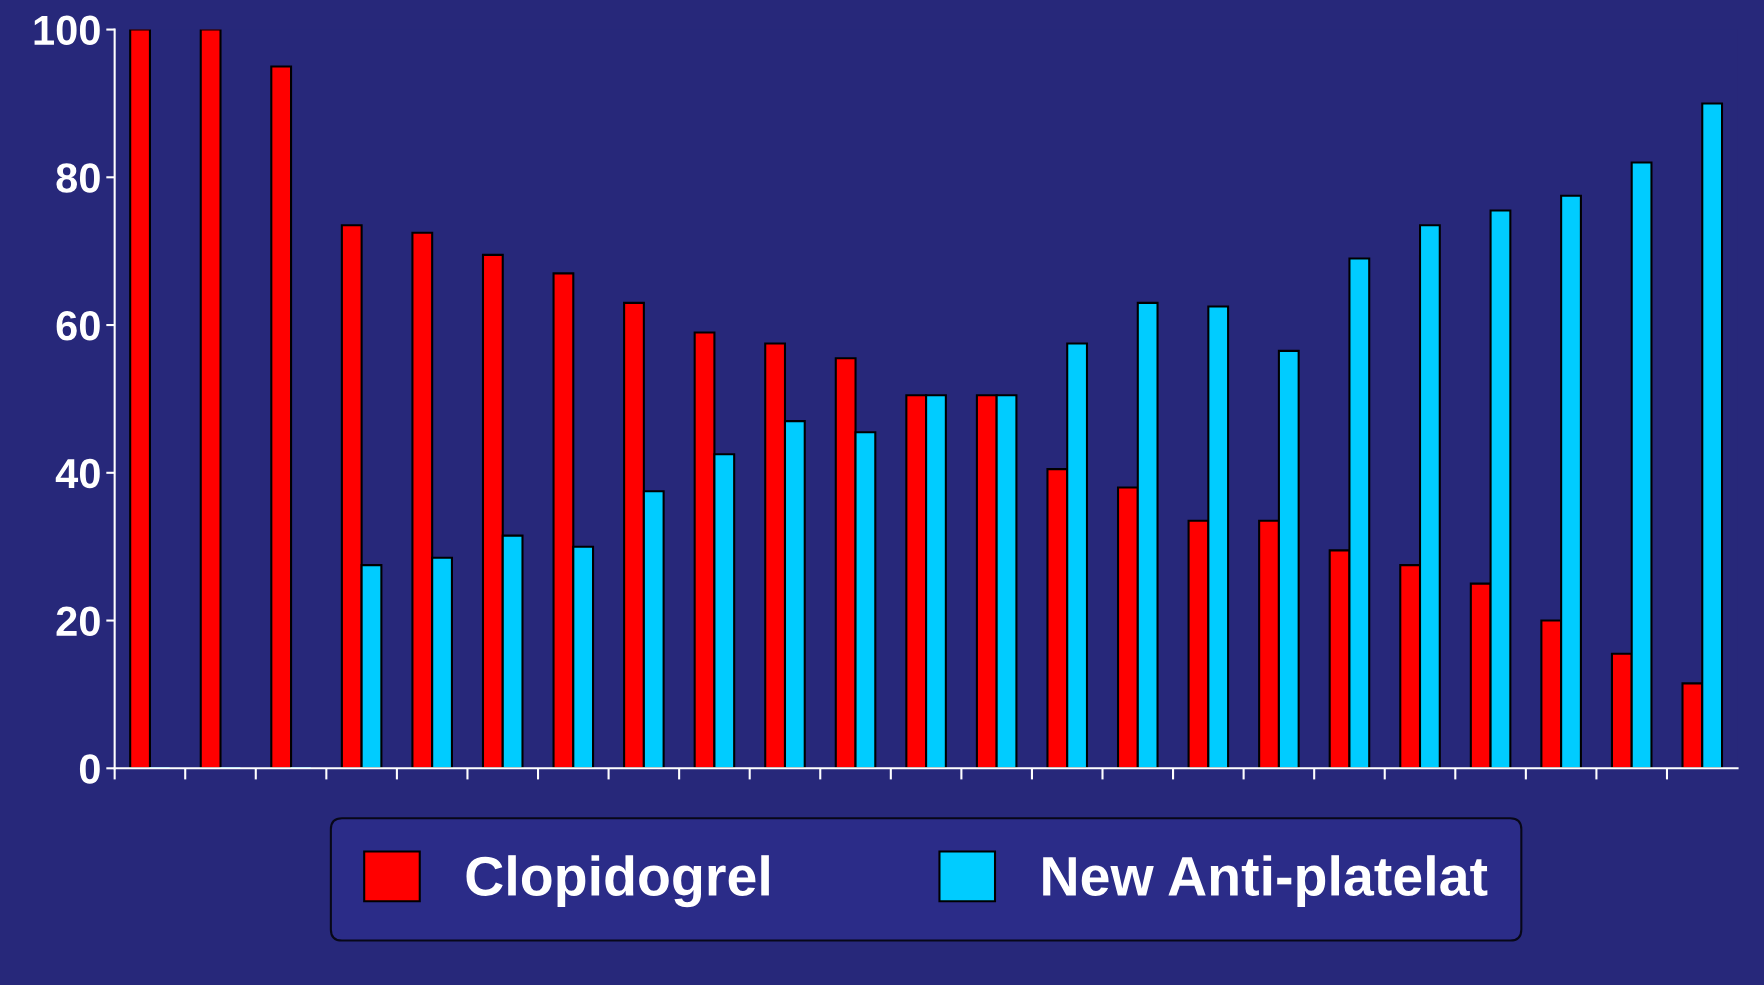  Describe the element at coordinates (1265, 881) in the screenshot. I see `legend-label: New Anti-platelat` at that location.